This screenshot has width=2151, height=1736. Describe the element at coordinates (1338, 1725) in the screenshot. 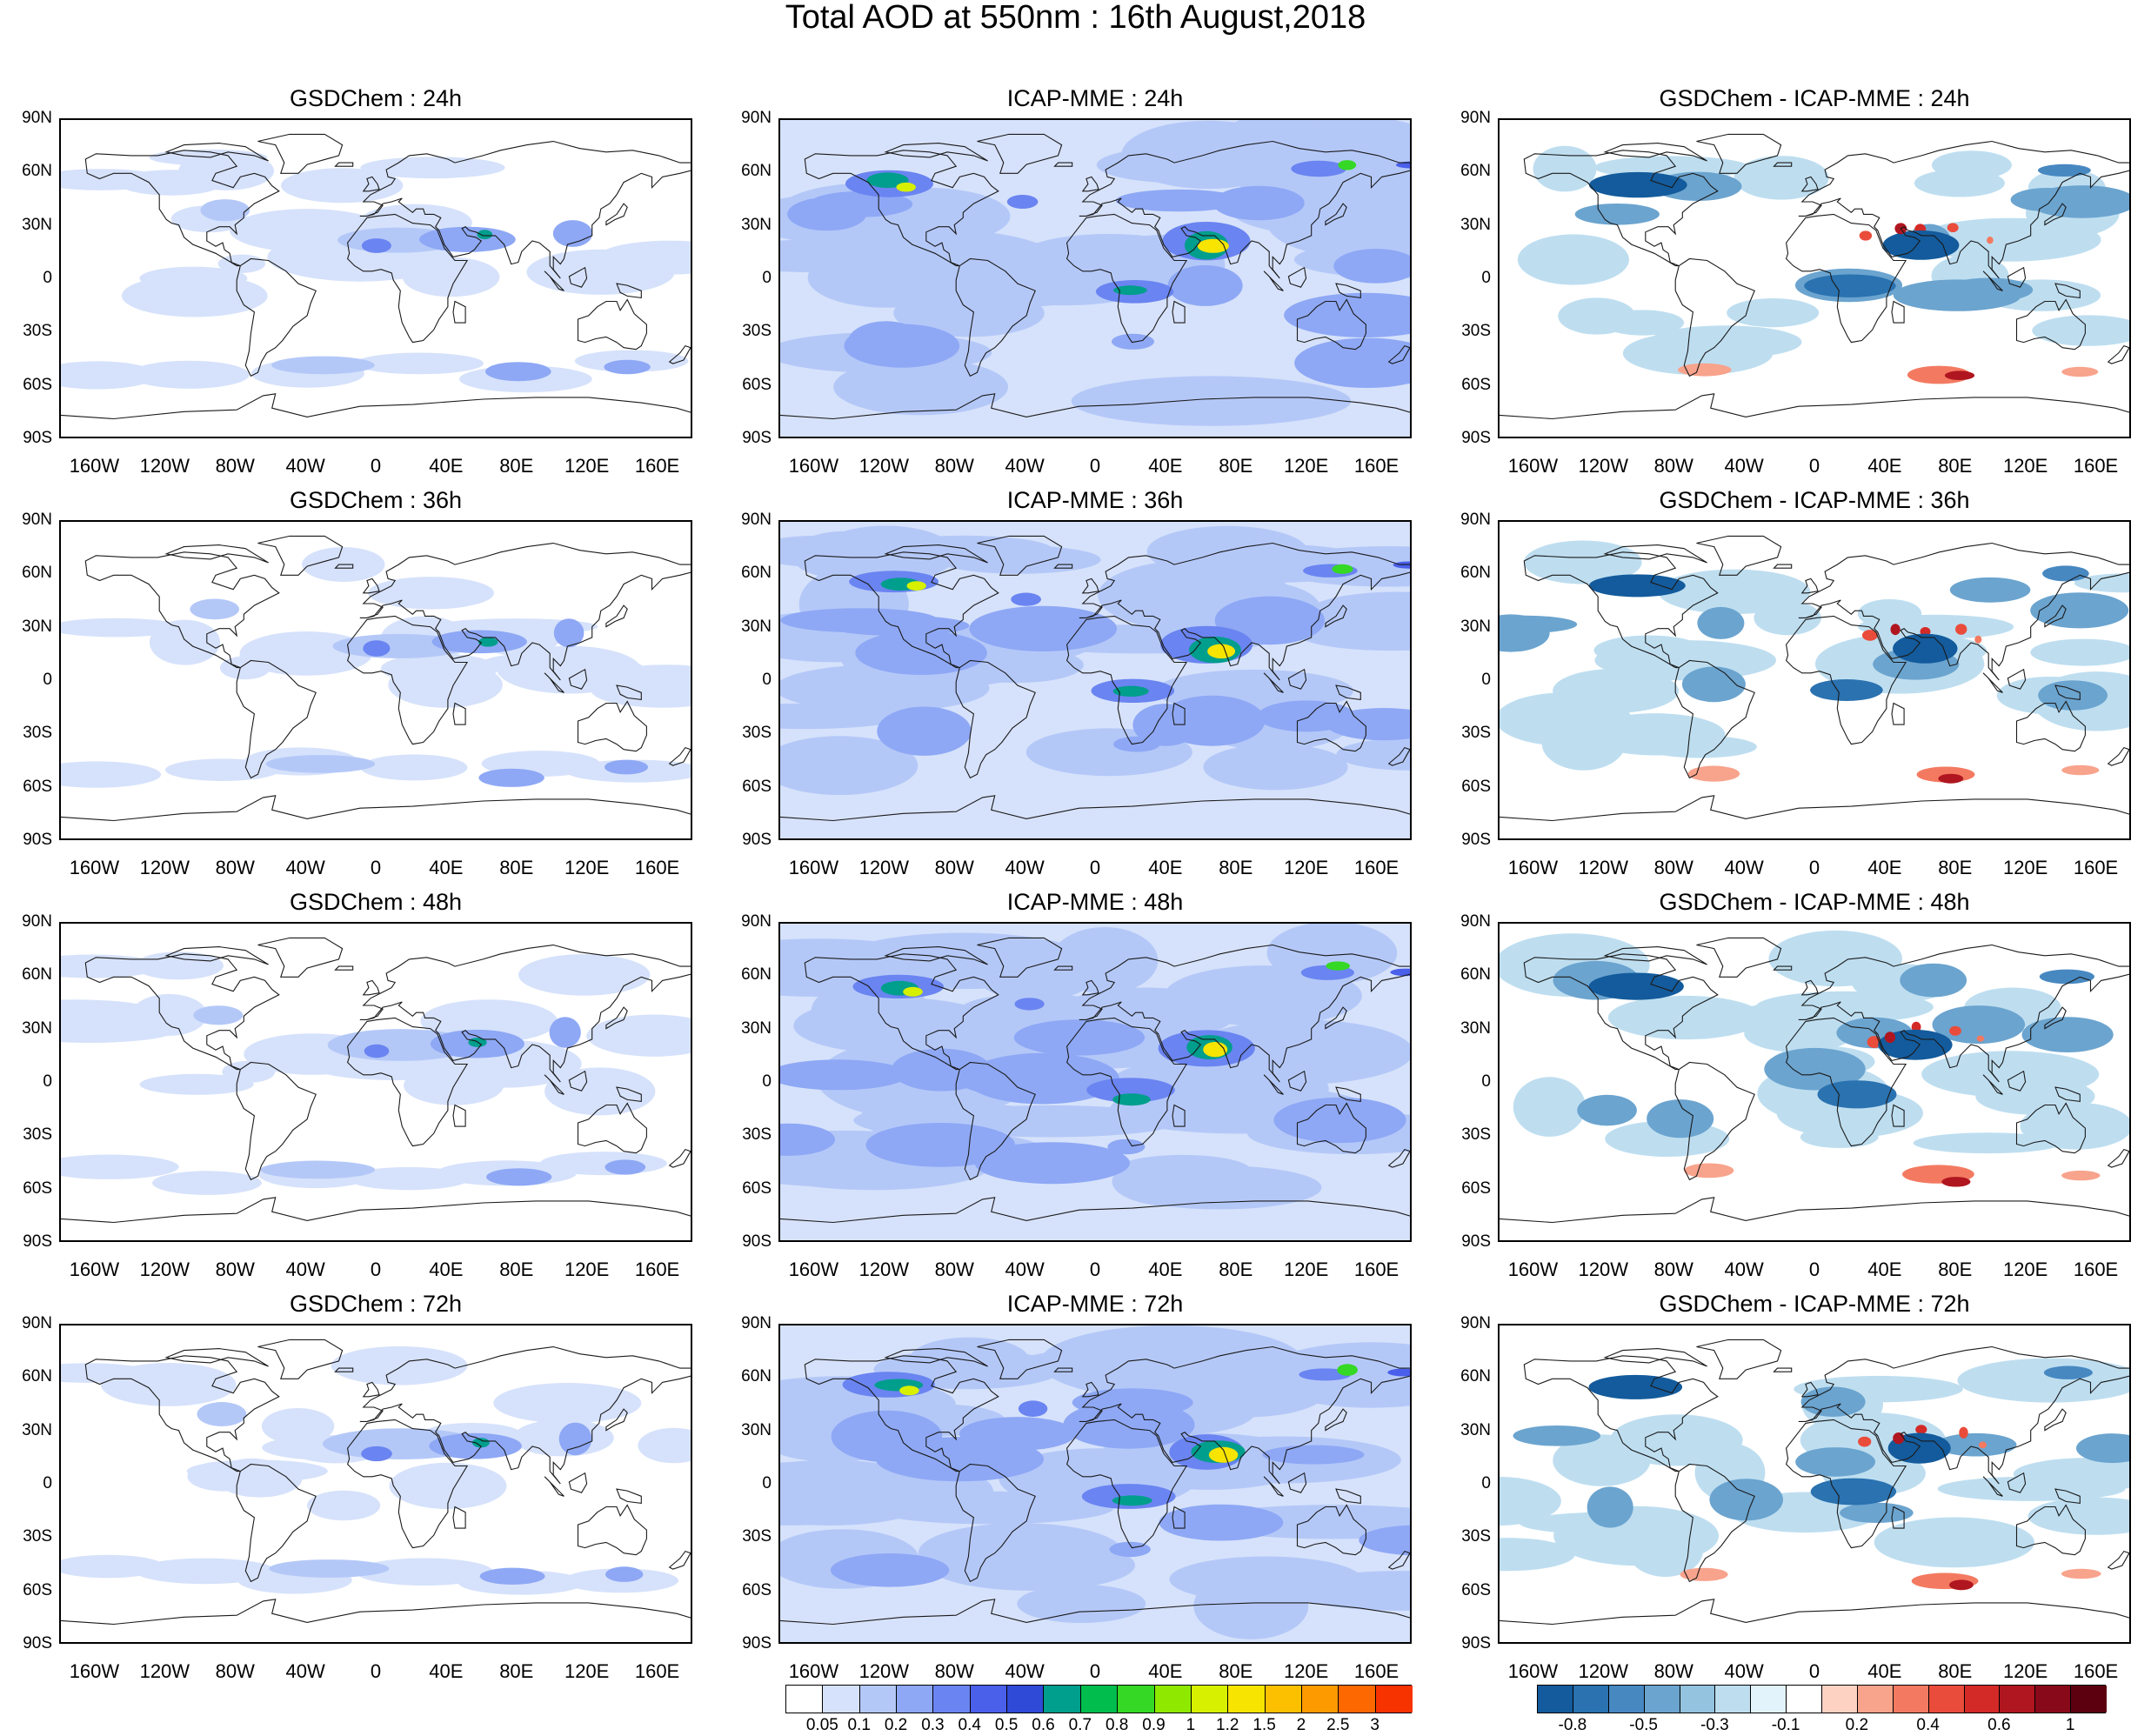

I see `colorbar-label: 2.5` at that location.